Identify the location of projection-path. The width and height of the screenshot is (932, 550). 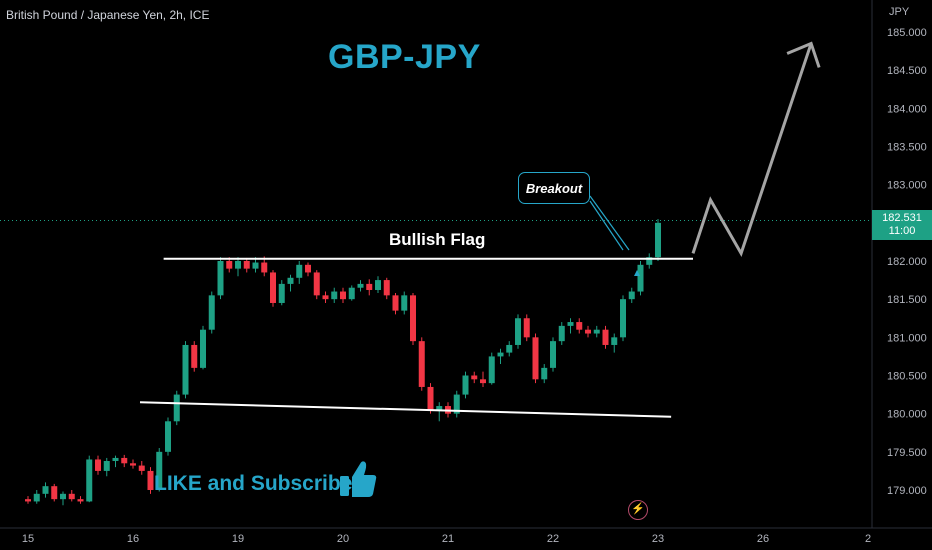
(752, 150).